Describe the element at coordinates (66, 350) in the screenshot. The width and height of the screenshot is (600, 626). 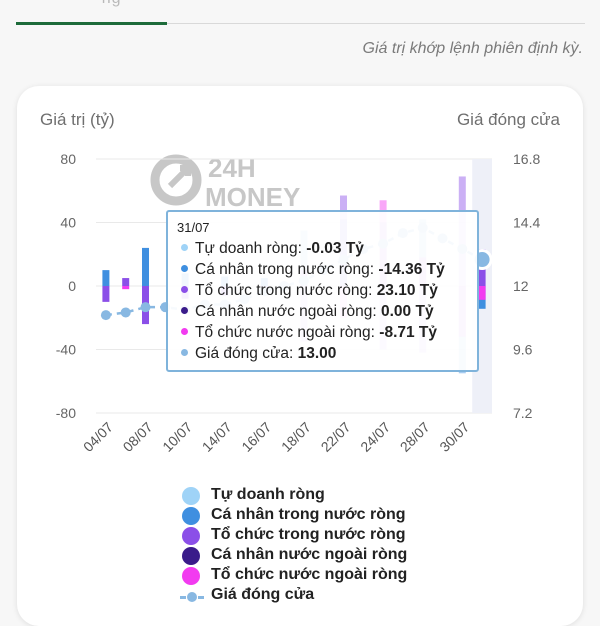
I see `y-left-tick-label: -40` at that location.